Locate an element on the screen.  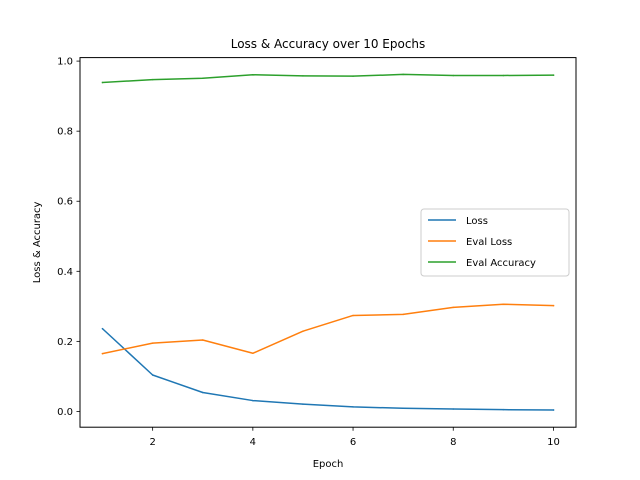
series-line-eval-loss is located at coordinates (328, 329).